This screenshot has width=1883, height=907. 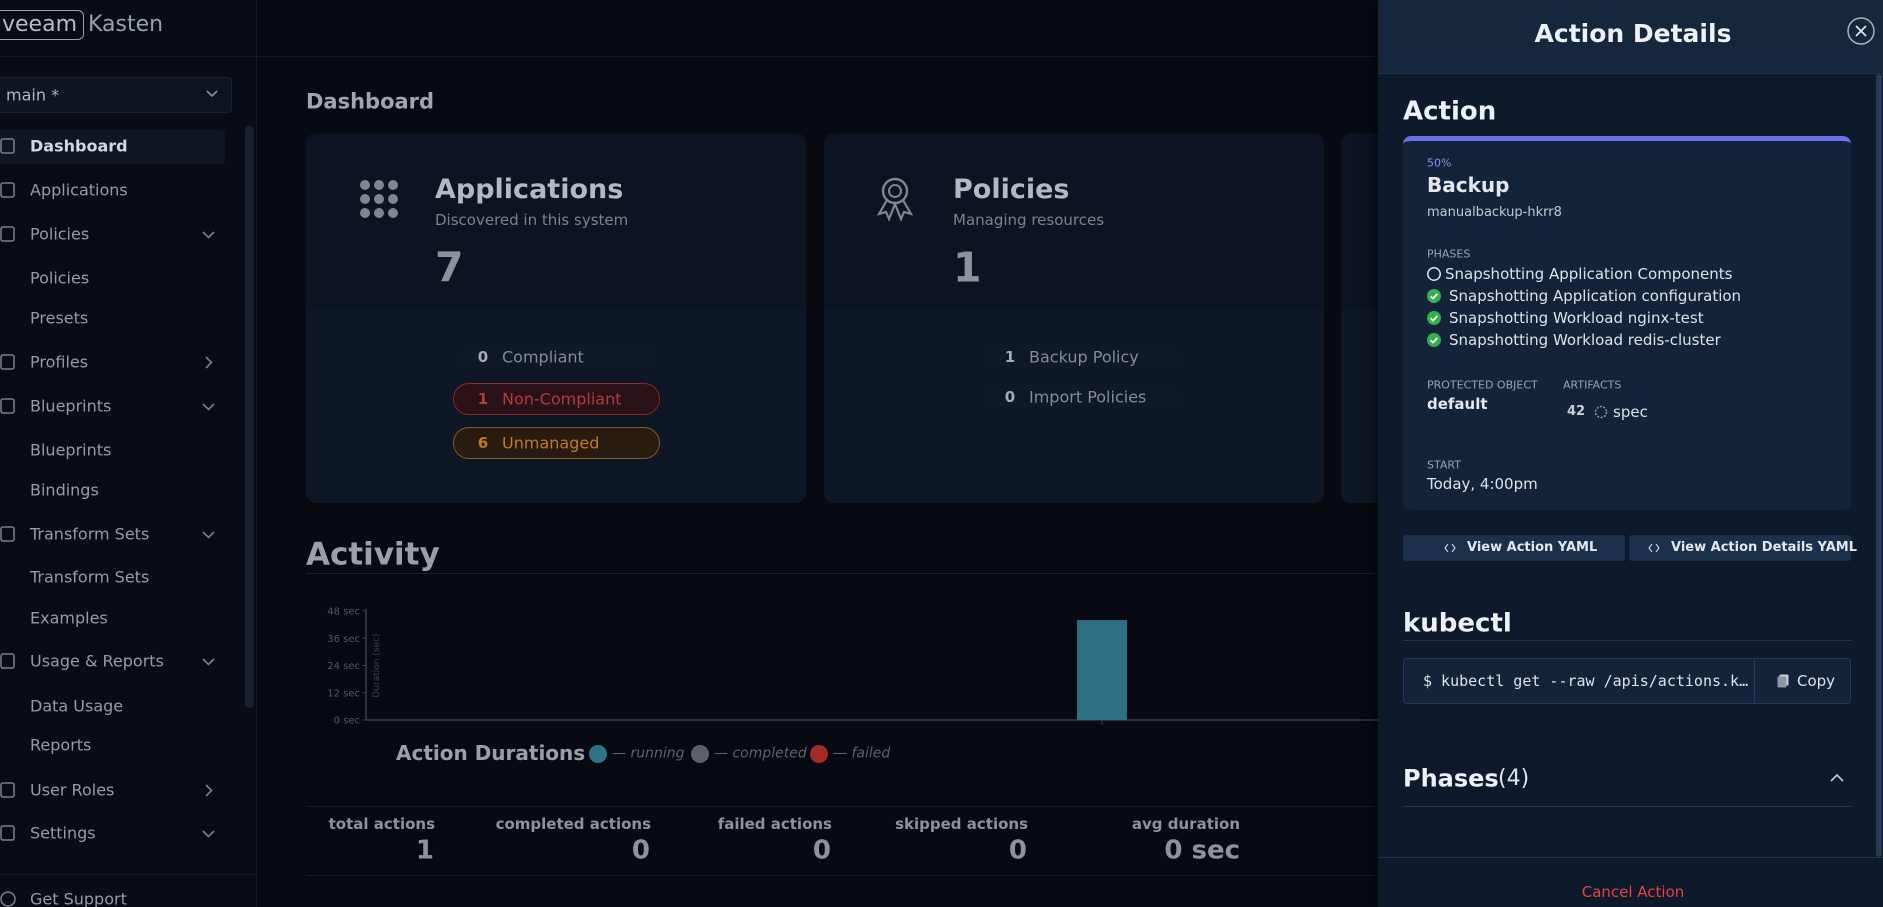 I want to click on progress-label: 50%, so click(x=1439, y=163).